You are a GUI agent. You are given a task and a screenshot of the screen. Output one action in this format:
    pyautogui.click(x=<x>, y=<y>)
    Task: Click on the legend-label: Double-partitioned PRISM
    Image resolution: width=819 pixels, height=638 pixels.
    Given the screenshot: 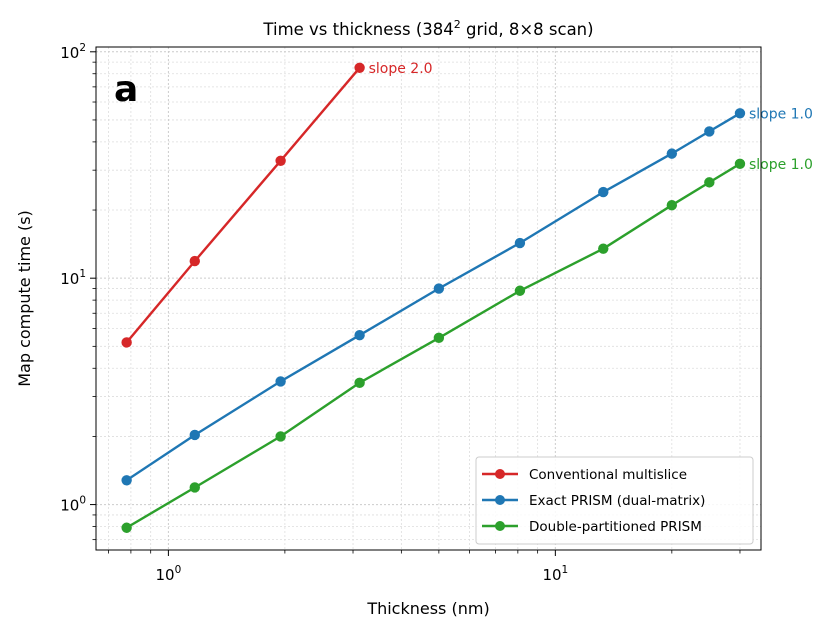 What is the action you would take?
    pyautogui.click(x=615, y=527)
    